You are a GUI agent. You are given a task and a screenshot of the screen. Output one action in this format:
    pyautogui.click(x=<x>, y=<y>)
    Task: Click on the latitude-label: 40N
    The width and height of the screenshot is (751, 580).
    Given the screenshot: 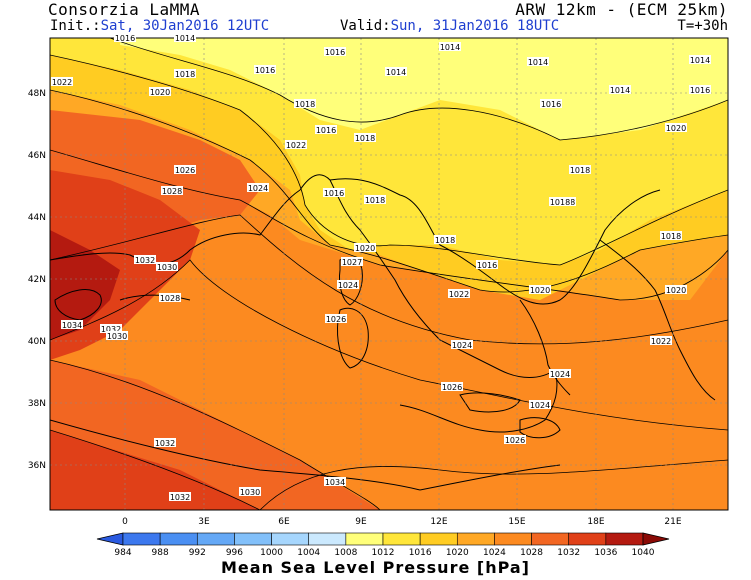 What is the action you would take?
    pyautogui.click(x=37, y=342)
    